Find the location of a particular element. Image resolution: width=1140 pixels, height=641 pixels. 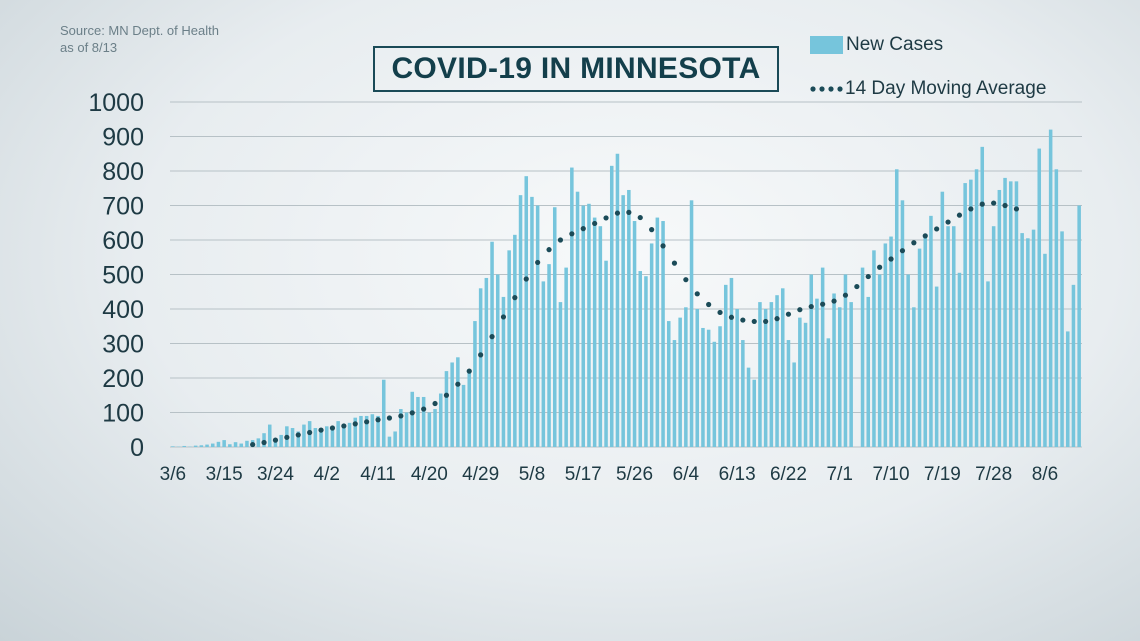

legend-item-moving-average: 14 Day Moving Average is located at coordinates (928, 89).